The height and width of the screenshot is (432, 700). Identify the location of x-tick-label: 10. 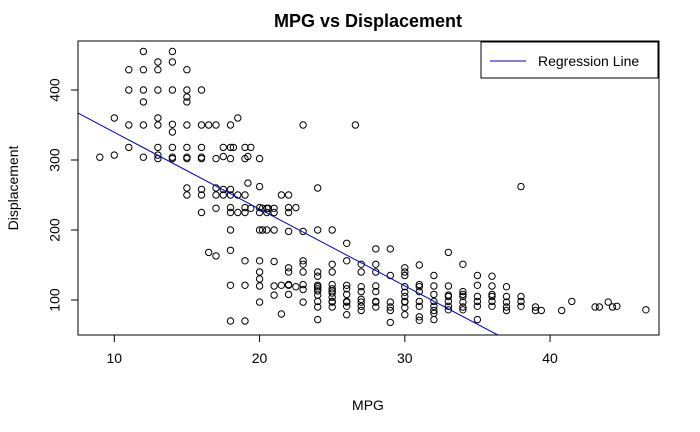
(115, 358).